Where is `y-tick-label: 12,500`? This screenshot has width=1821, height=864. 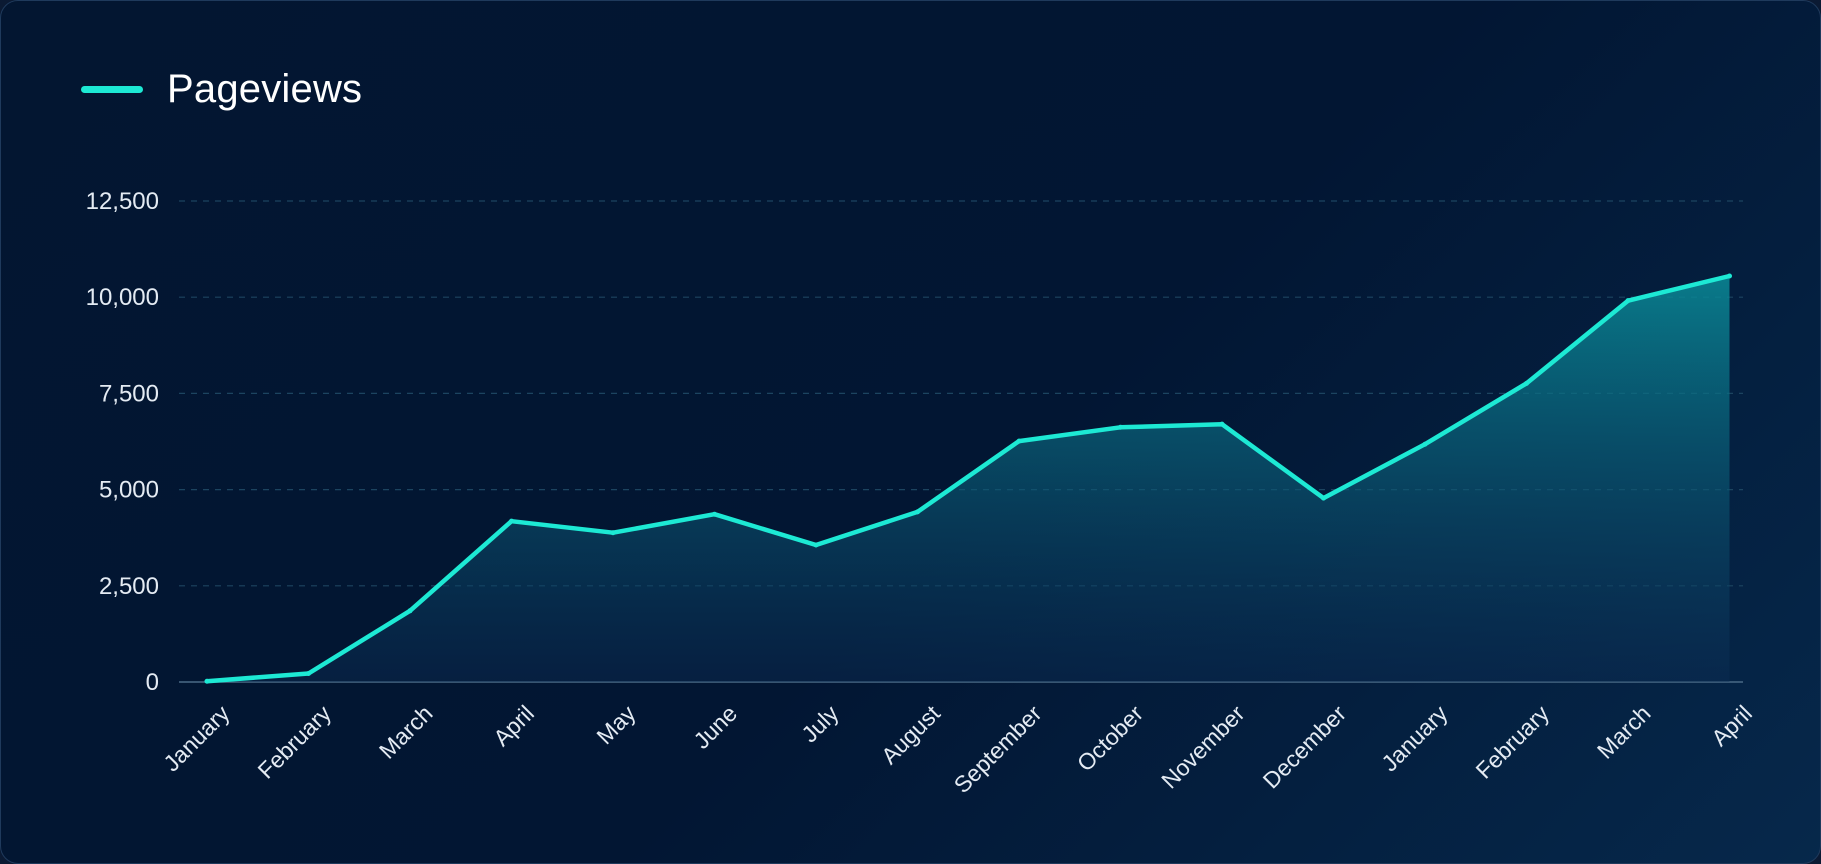 y-tick-label: 12,500 is located at coordinates (122, 201).